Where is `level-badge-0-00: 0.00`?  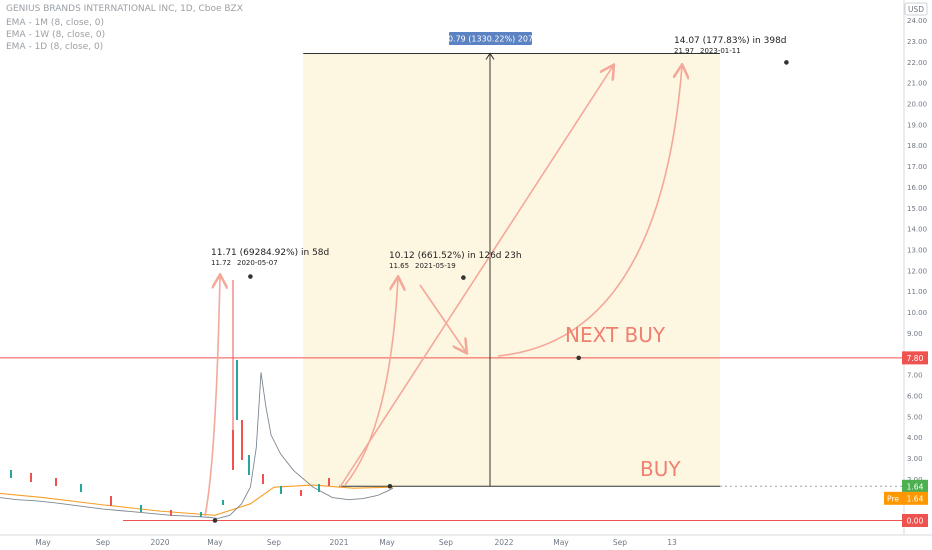
level-badge-0-00: 0.00 is located at coordinates (915, 521).